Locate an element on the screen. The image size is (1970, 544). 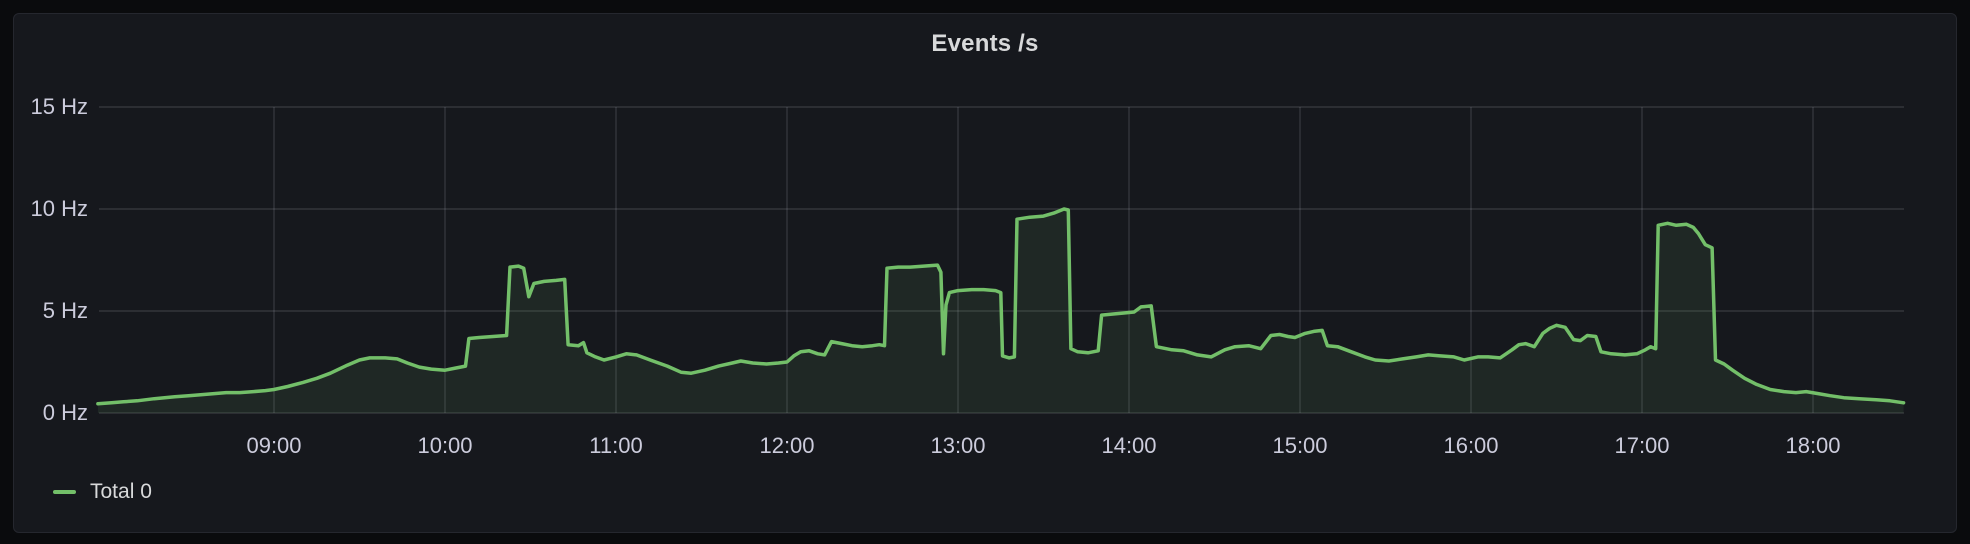
x-tick-10:00: 10:00 is located at coordinates (445, 445).